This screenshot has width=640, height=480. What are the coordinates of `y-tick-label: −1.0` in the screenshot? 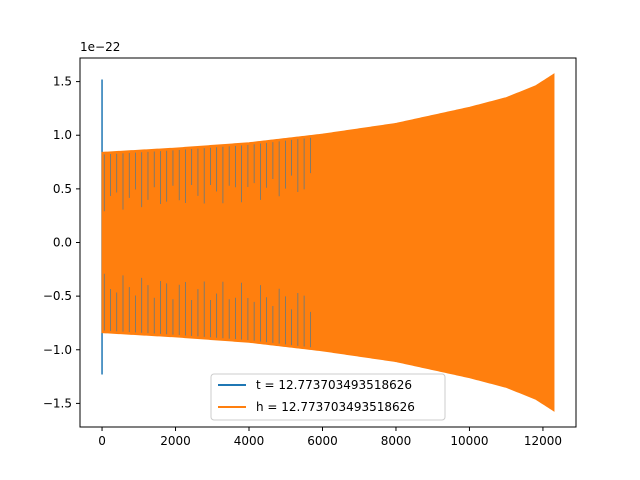 It's located at (57, 350).